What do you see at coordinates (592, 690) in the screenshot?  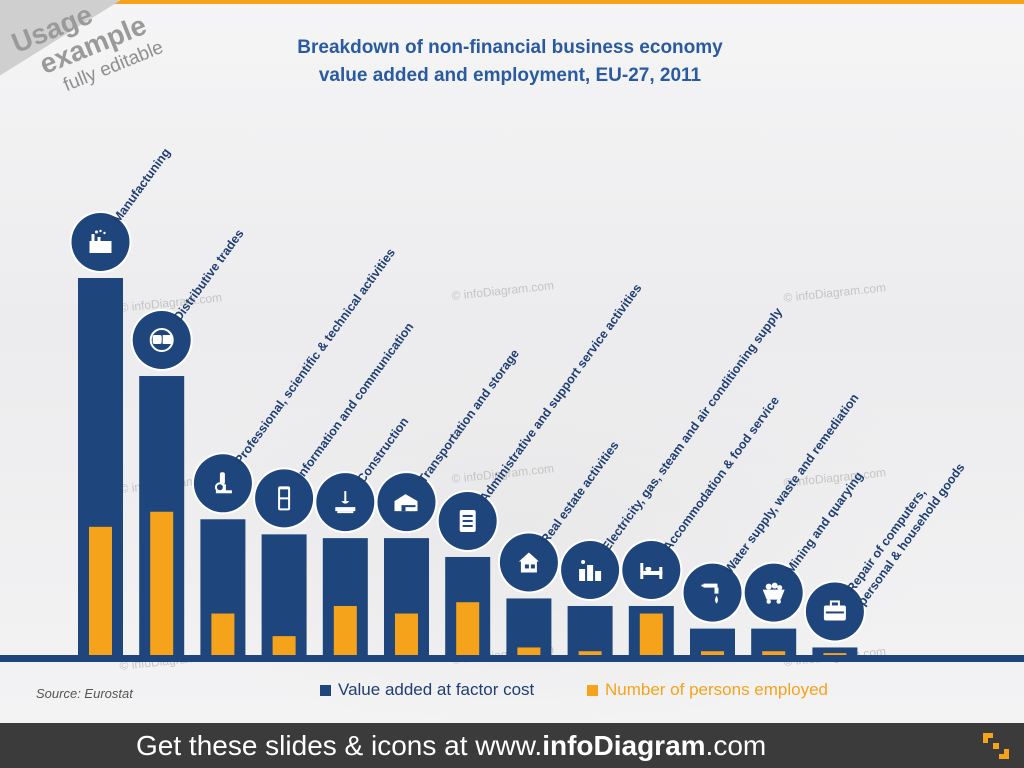 I see `legend-swatch-employed` at bounding box center [592, 690].